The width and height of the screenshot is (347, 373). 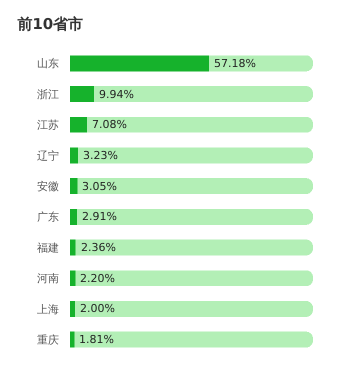 What do you see at coordinates (48, 217) in the screenshot?
I see `y-tick-label: 广东` at bounding box center [48, 217].